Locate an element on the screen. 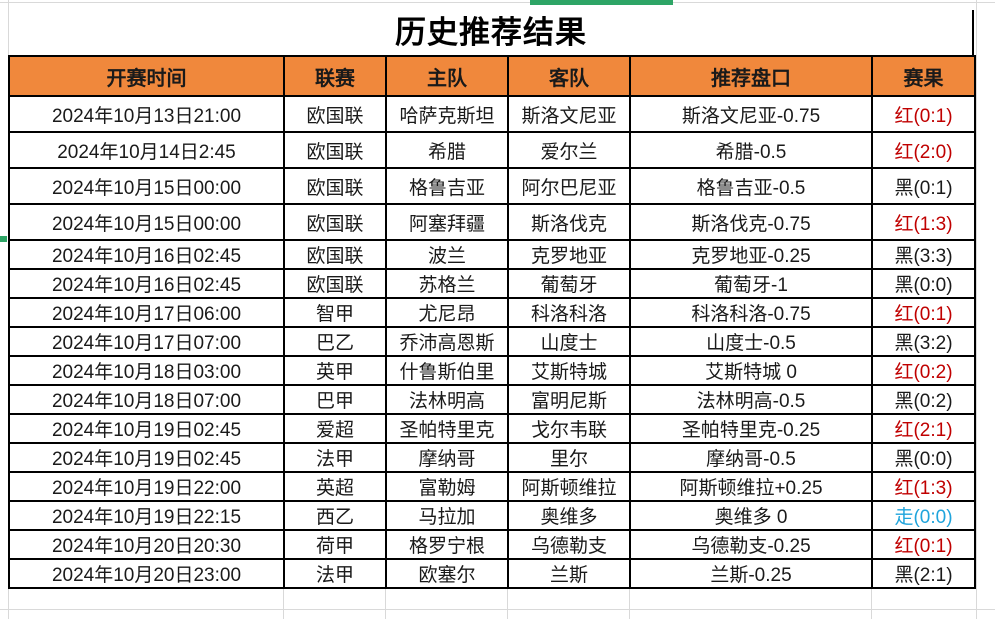 Image resolution: width=995 pixels, height=619 pixels. cell-handicap: 奥维多 0 is located at coordinates (751, 515).